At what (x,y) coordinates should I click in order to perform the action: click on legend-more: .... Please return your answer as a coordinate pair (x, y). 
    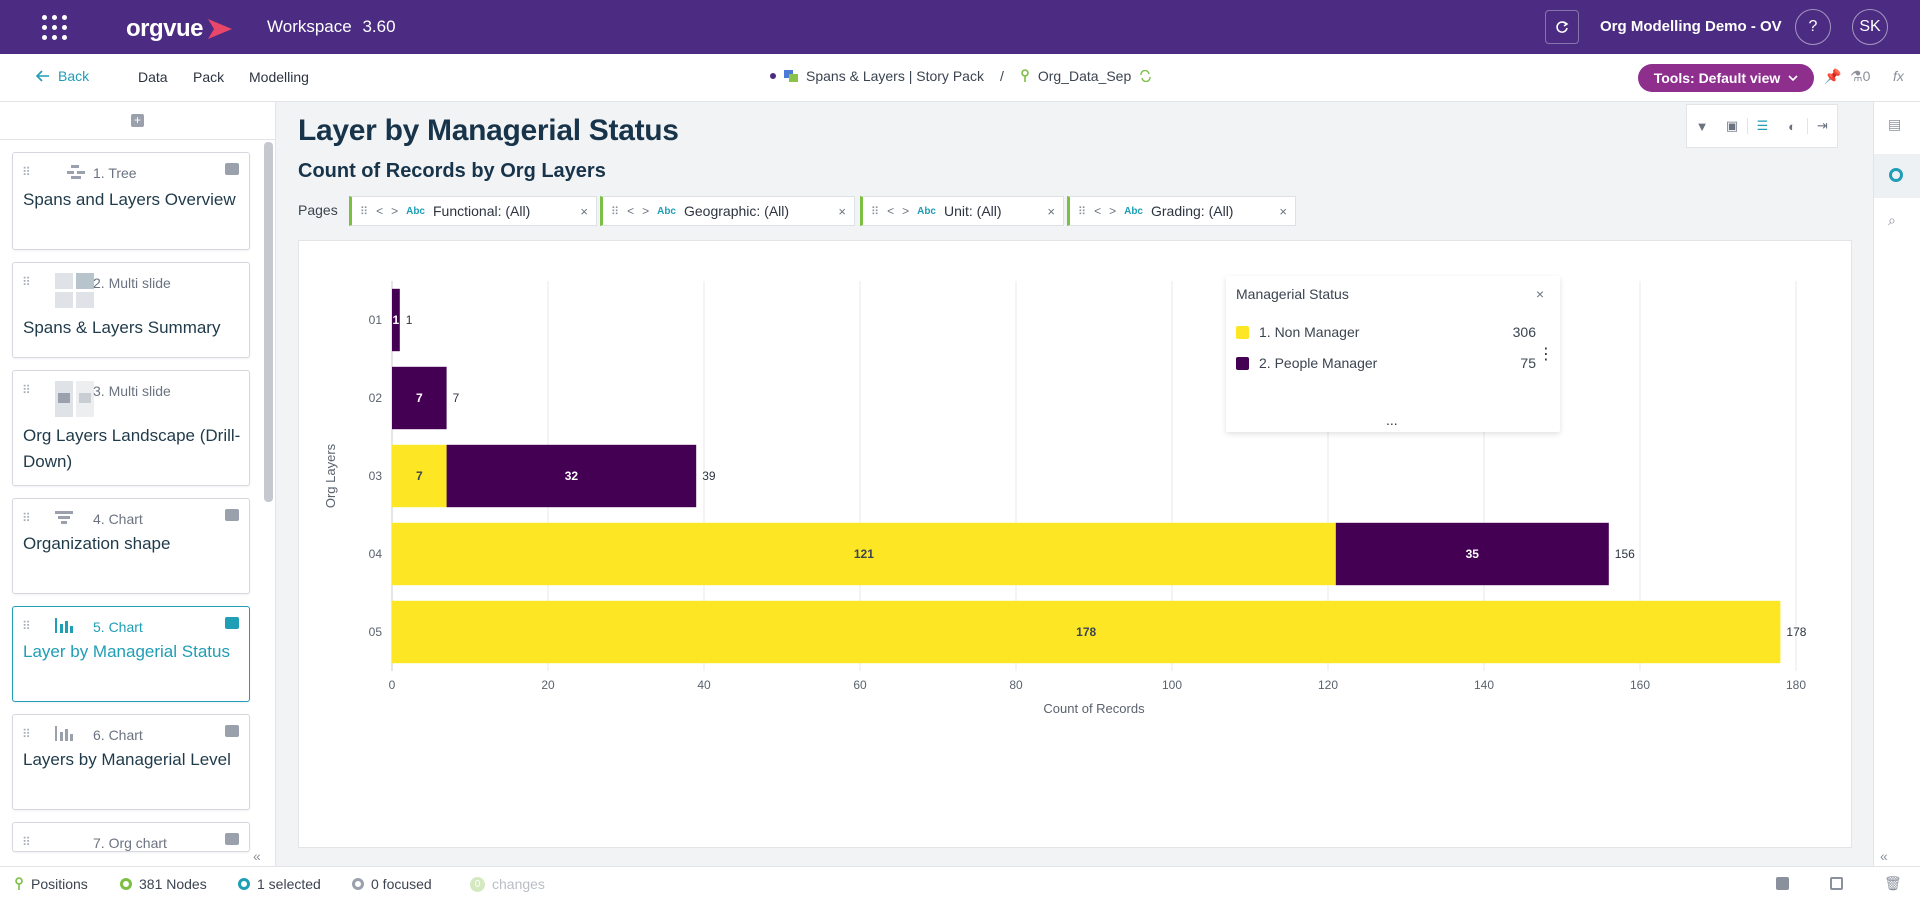
    Looking at the image, I should click on (1392, 420).